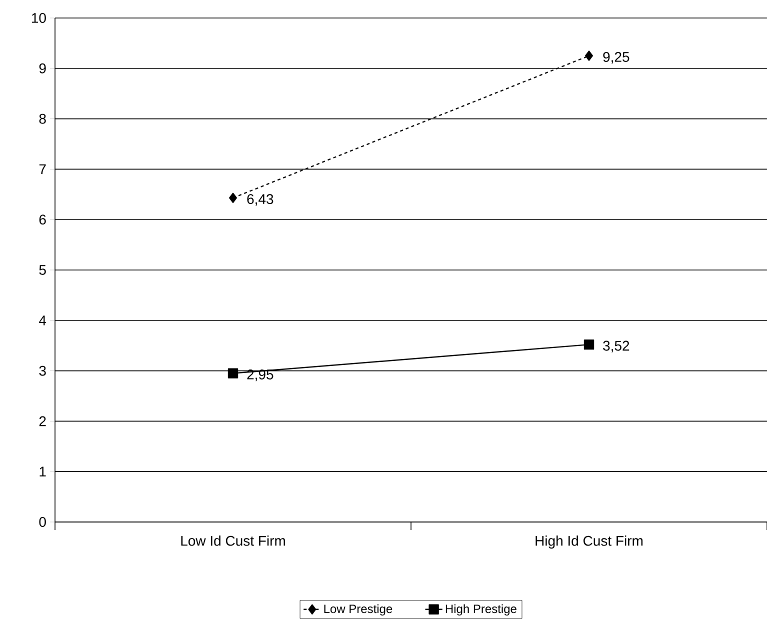 Image resolution: width=767 pixels, height=628 pixels. I want to click on data-label: 6,43, so click(260, 200).